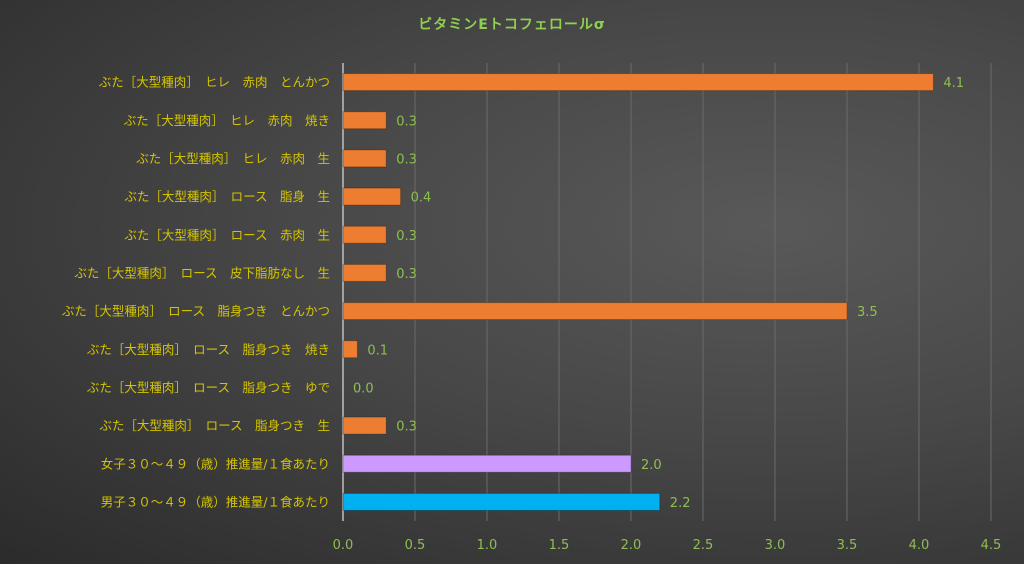  I want to click on x-tick-label: 1.5, so click(559, 545).